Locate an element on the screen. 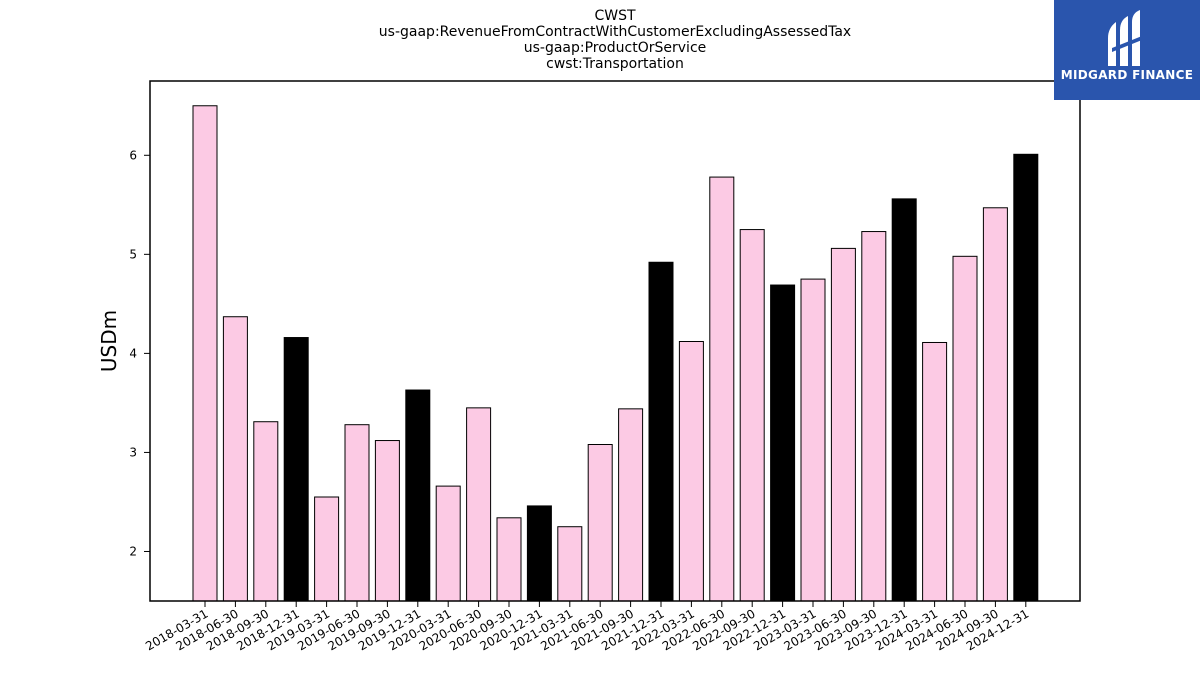  title-line-1: CWST is located at coordinates (615, 16).